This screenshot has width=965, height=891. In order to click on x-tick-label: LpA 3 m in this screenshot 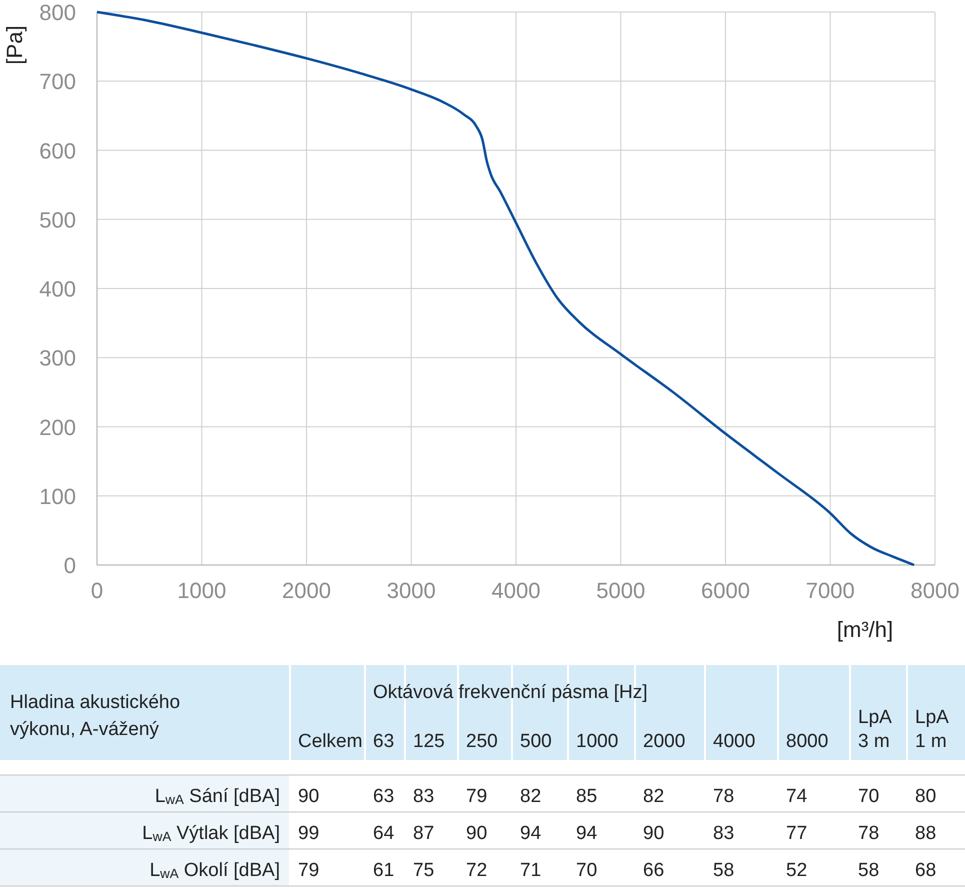, I will do `click(875, 729)`.